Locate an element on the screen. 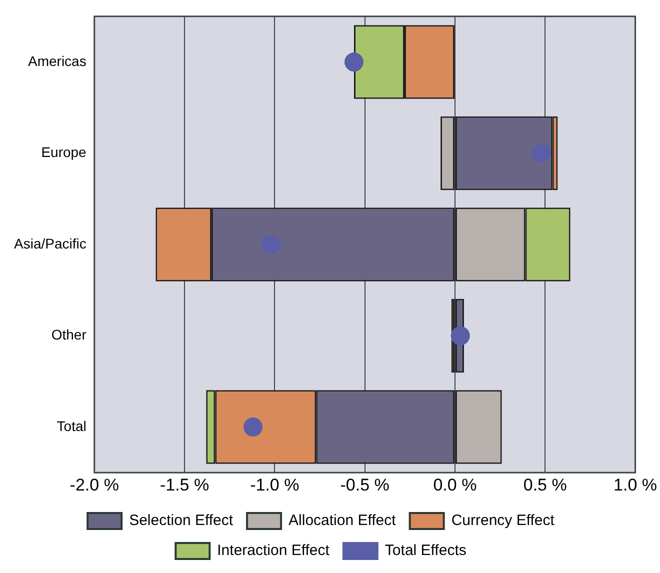 Image resolution: width=660 pixels, height=573 pixels. y-tick-label: Americas is located at coordinates (57, 60).